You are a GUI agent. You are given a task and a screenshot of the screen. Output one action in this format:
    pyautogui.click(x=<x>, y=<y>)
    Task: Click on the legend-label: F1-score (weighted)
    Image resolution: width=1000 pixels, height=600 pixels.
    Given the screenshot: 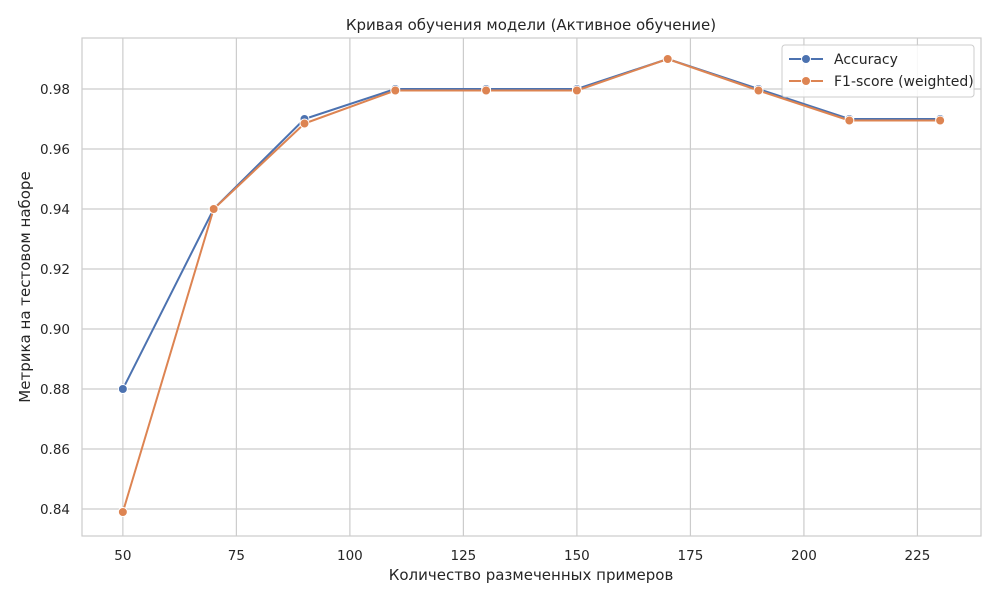 What is the action you would take?
    pyautogui.click(x=904, y=82)
    